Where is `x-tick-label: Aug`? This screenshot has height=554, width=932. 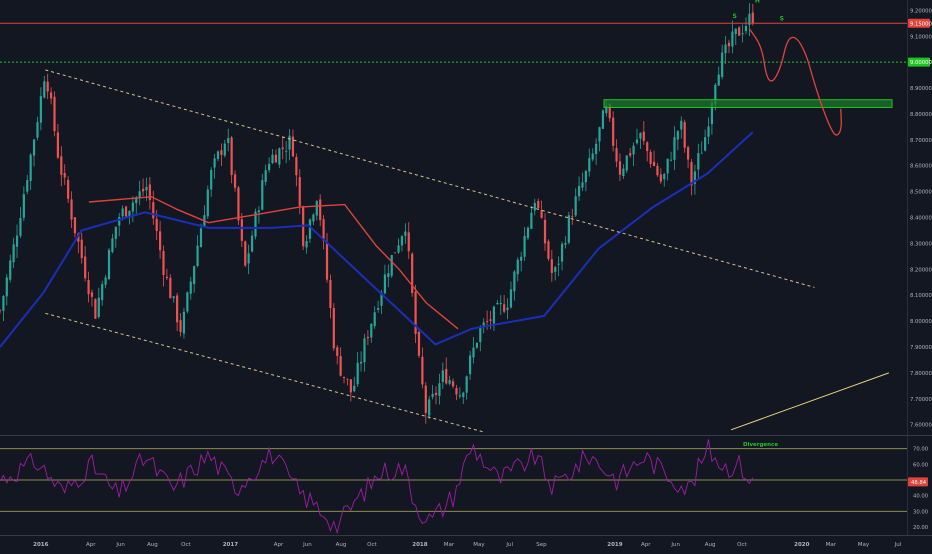 x-tick-label: Aug is located at coordinates (341, 545).